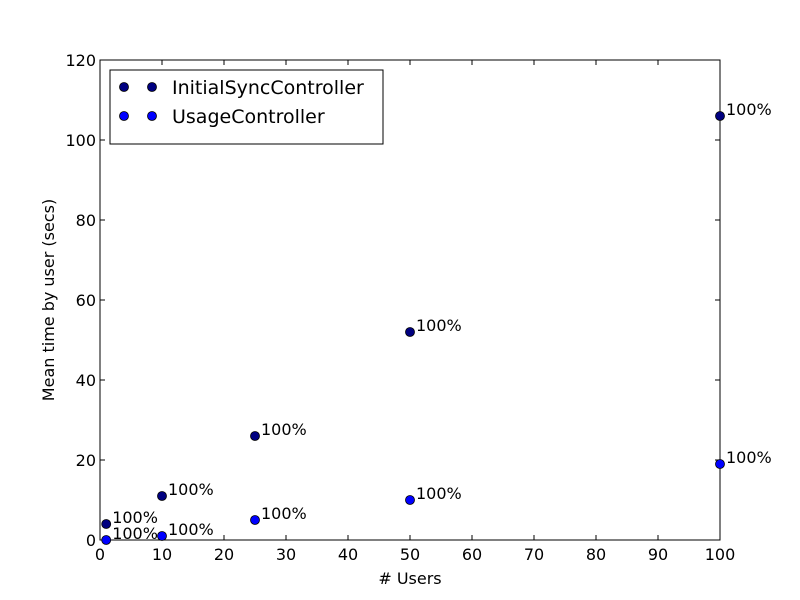 This screenshot has width=800, height=600. I want to click on y-tick-label: 0, so click(91, 540).